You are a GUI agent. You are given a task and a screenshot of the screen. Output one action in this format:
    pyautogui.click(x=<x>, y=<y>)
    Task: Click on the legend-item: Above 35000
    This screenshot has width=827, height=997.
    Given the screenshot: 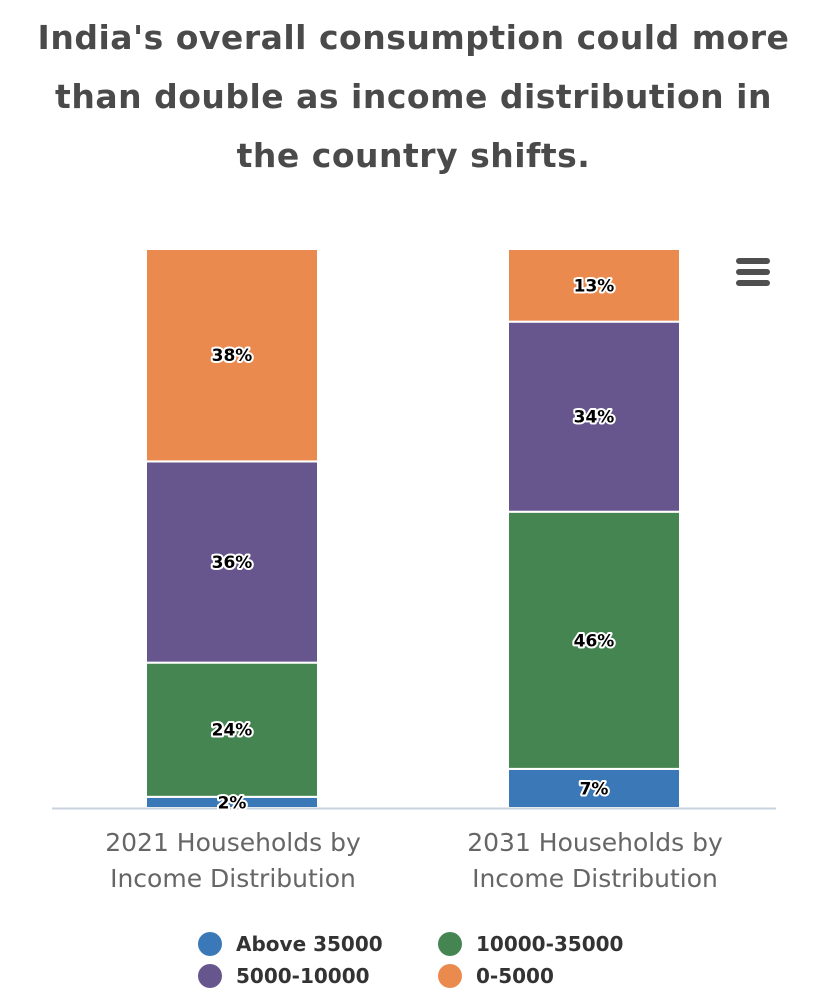 What is the action you would take?
    pyautogui.click(x=290, y=944)
    